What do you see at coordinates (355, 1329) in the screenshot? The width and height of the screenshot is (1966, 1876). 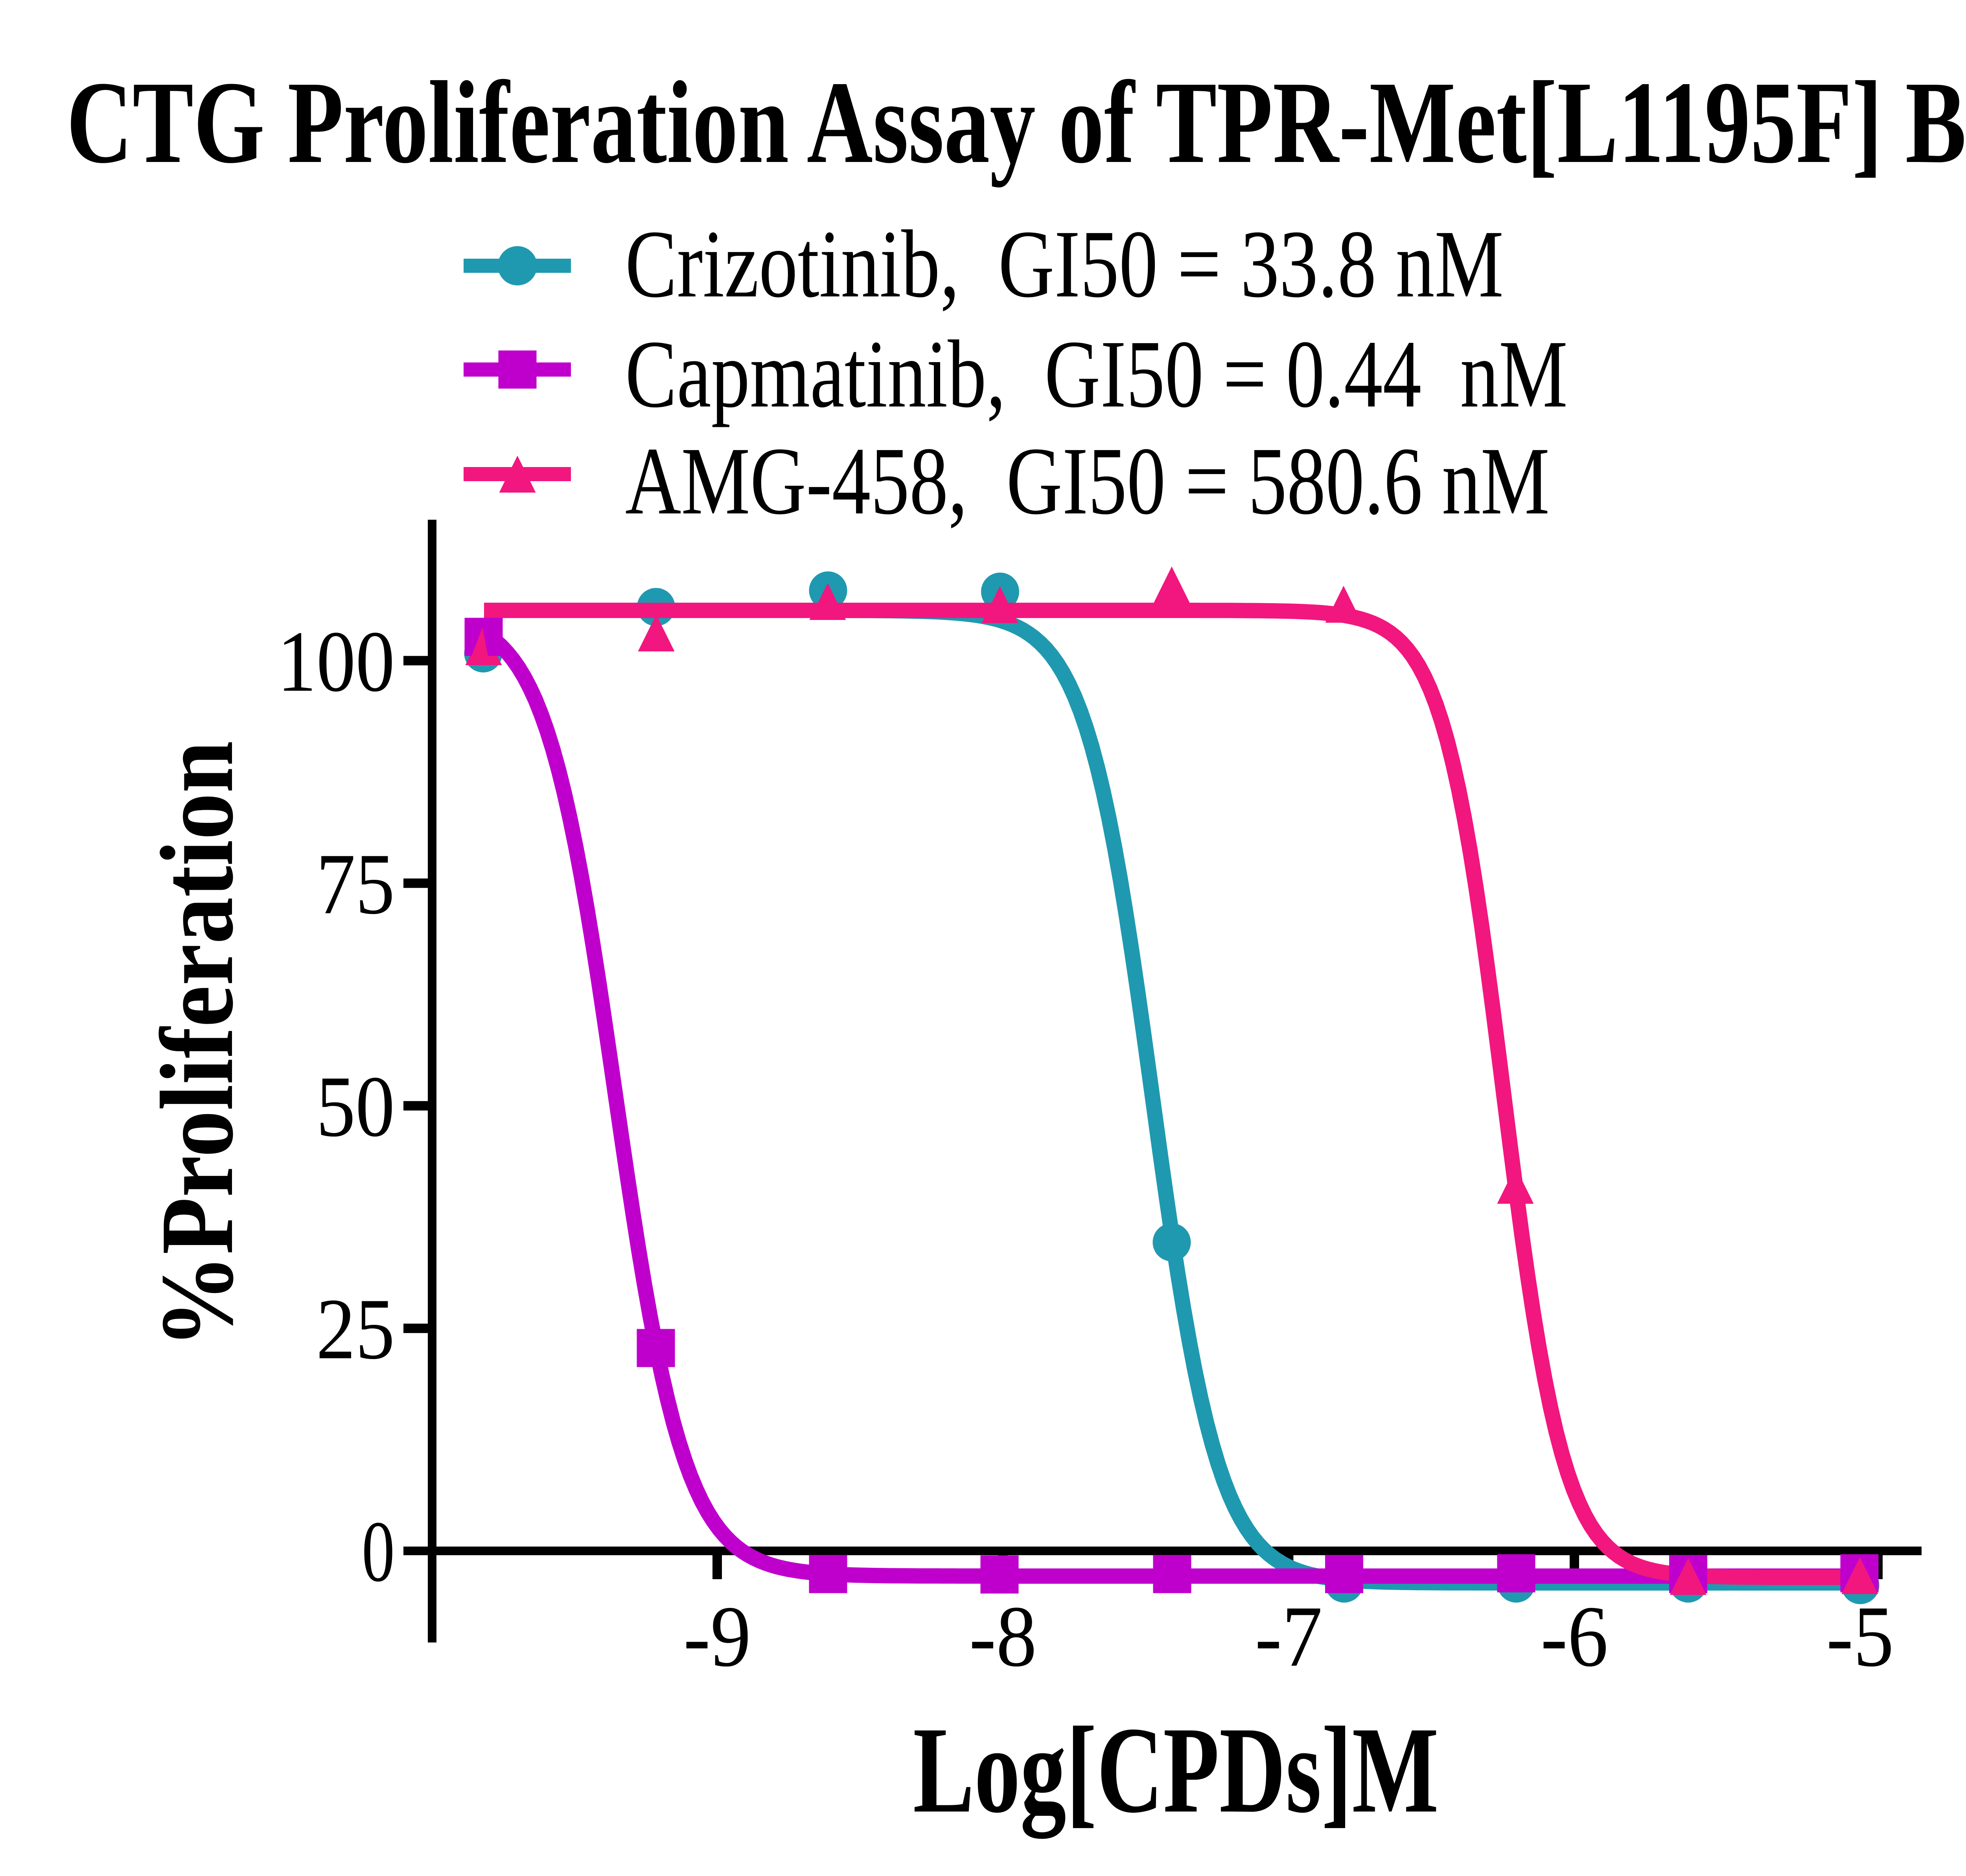 I see `svg-text: 25` at bounding box center [355, 1329].